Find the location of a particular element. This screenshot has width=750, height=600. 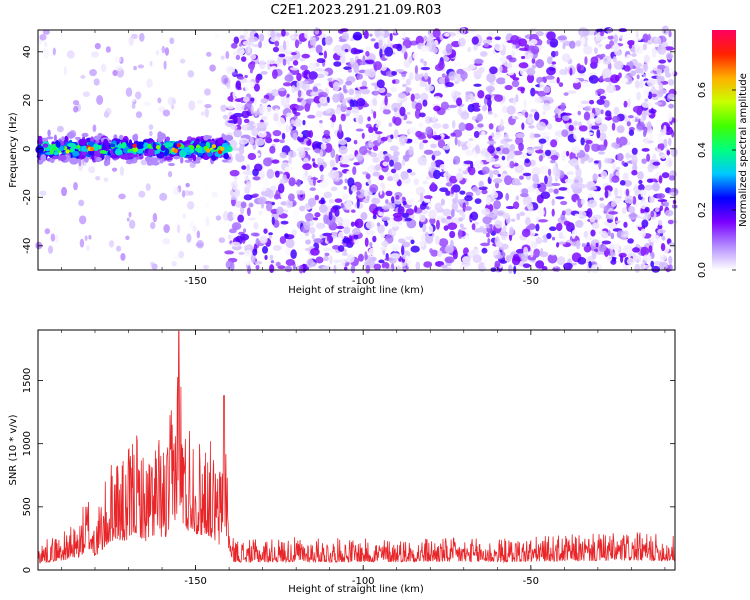

x-tick-label: -150 is located at coordinates (195, 281).